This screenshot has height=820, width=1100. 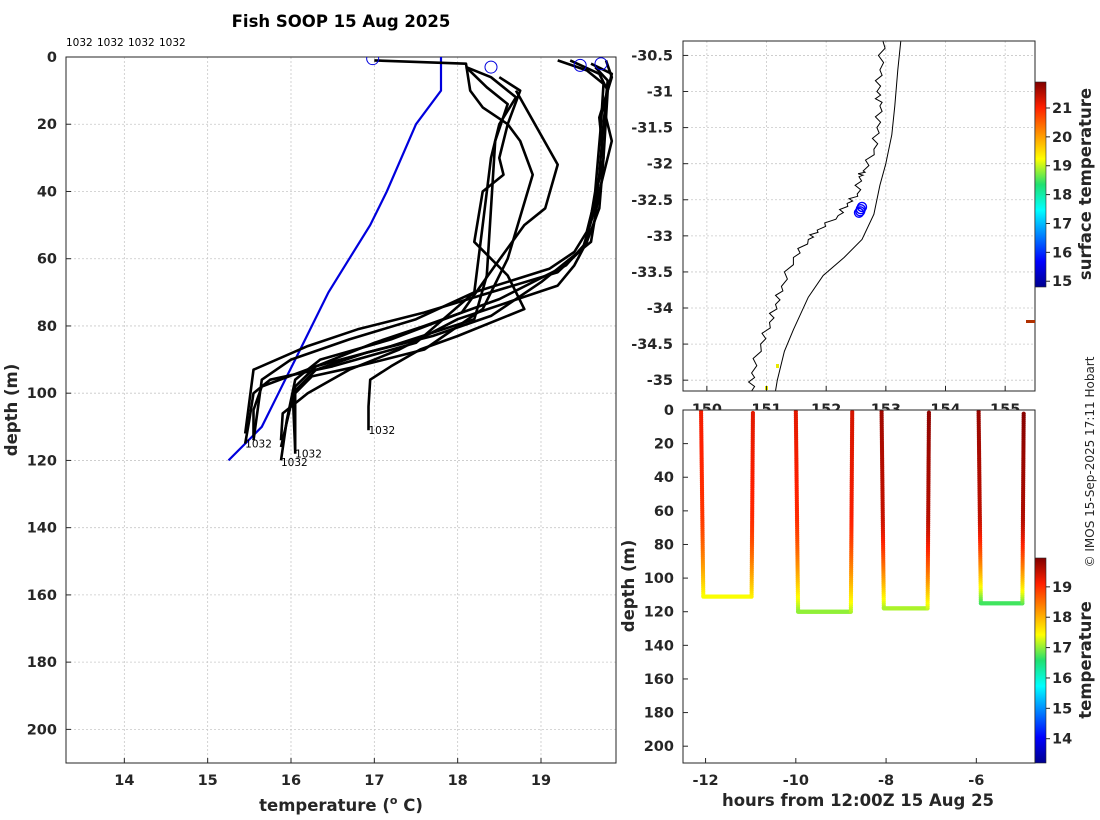 What do you see at coordinates (1062, 167) in the screenshot?
I see `map-cbar-tick-label: 19` at bounding box center [1062, 167].